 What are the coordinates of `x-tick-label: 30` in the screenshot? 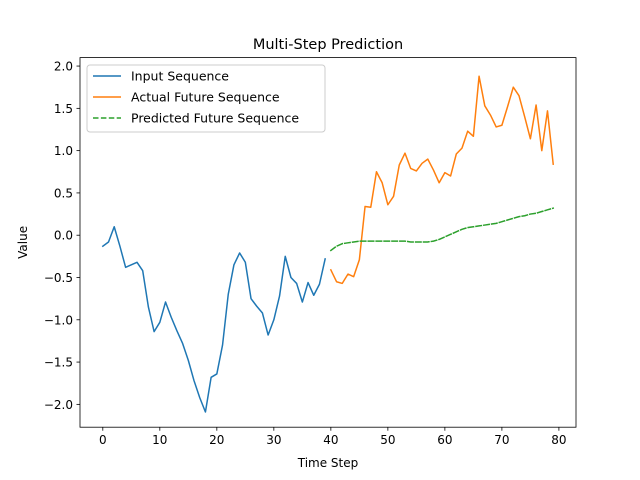 It's located at (273, 440).